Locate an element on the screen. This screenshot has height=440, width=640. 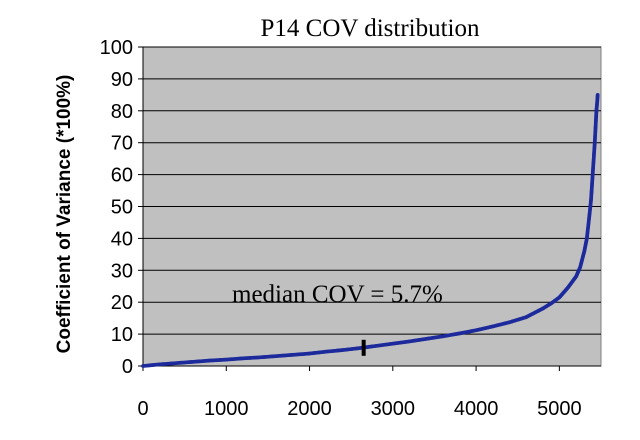
chart-title: P14 COV distribution is located at coordinates (370, 28).